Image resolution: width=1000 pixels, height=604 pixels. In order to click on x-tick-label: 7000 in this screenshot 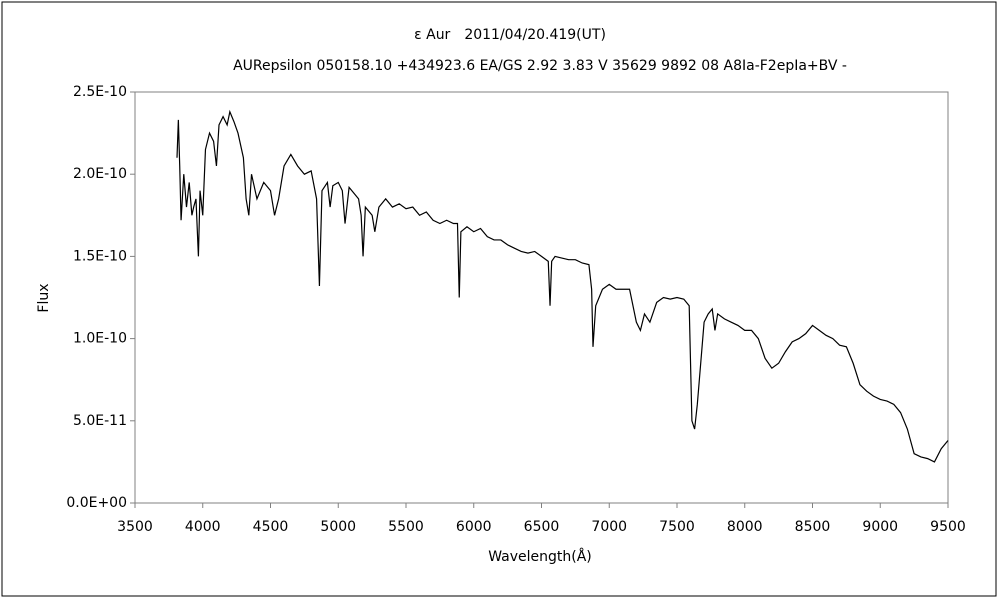, I will do `click(609, 527)`.